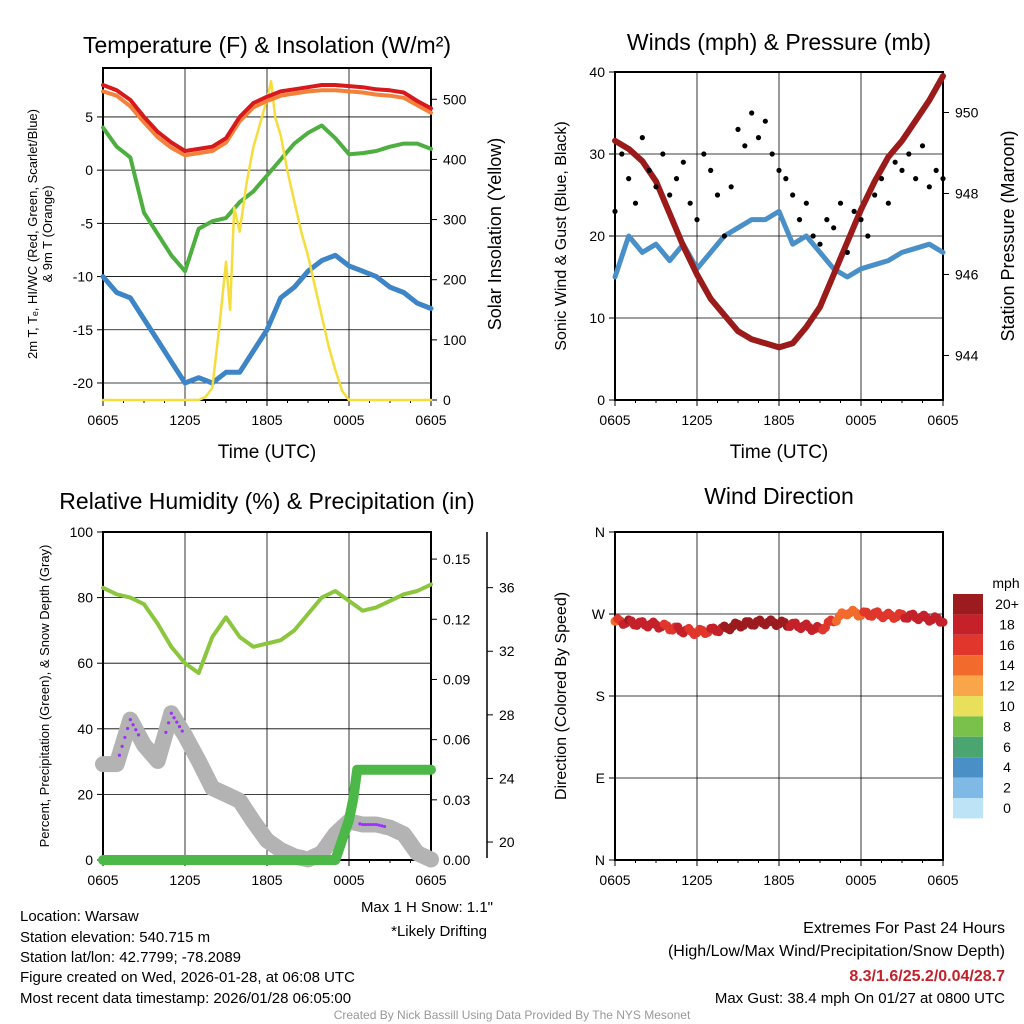  Describe the element at coordinates (456, 559) in the screenshot. I see `precip-y-tick-label: 0.15` at that location.